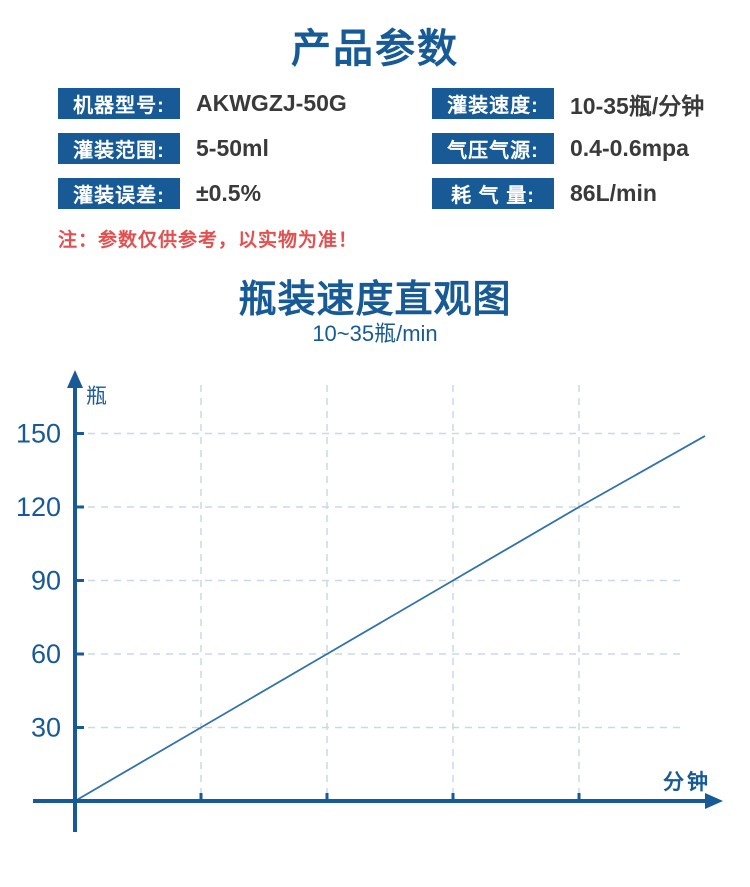 The height and width of the screenshot is (887, 750). I want to click on spec-row-filling-range: 灌装范围: 5-50ml, so click(202, 148).